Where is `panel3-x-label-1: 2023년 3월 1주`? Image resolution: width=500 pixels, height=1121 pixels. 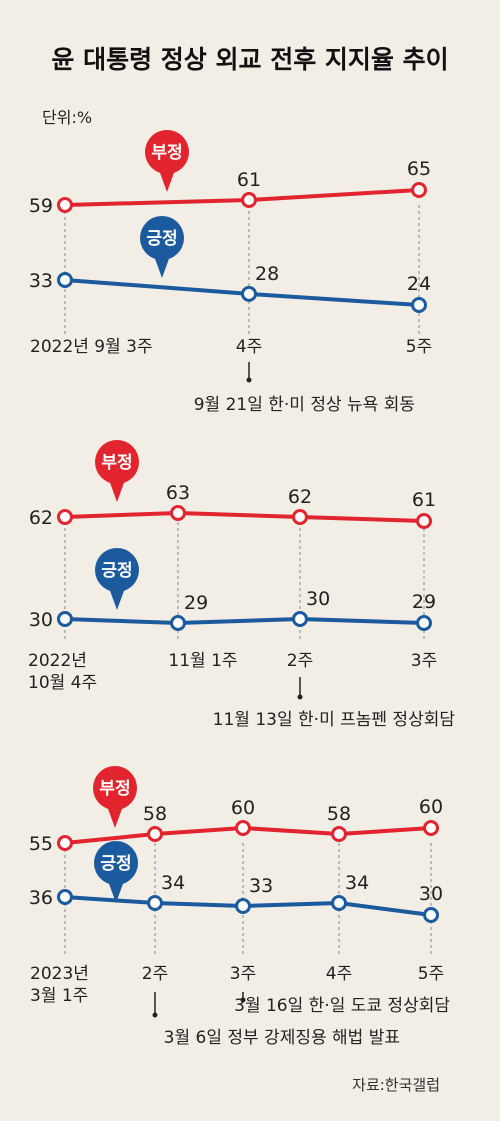
panel3-x-label-1: 2023년 3월 1주 is located at coordinates (59, 985).